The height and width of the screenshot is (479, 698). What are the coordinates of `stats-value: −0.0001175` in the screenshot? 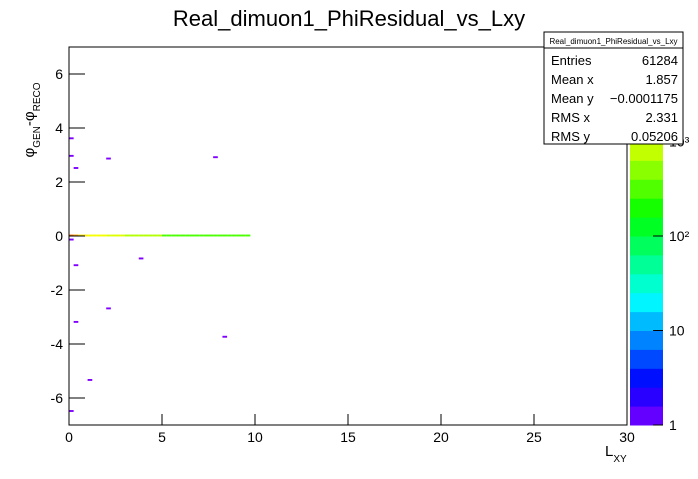 It's located at (644, 98).